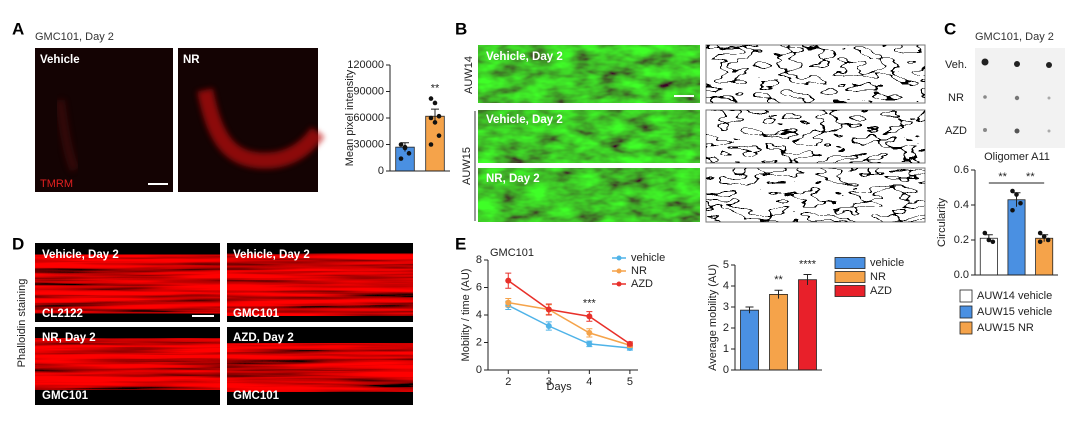 The width and height of the screenshot is (1080, 425). I want to click on legend-label: vehicle, so click(887, 263).